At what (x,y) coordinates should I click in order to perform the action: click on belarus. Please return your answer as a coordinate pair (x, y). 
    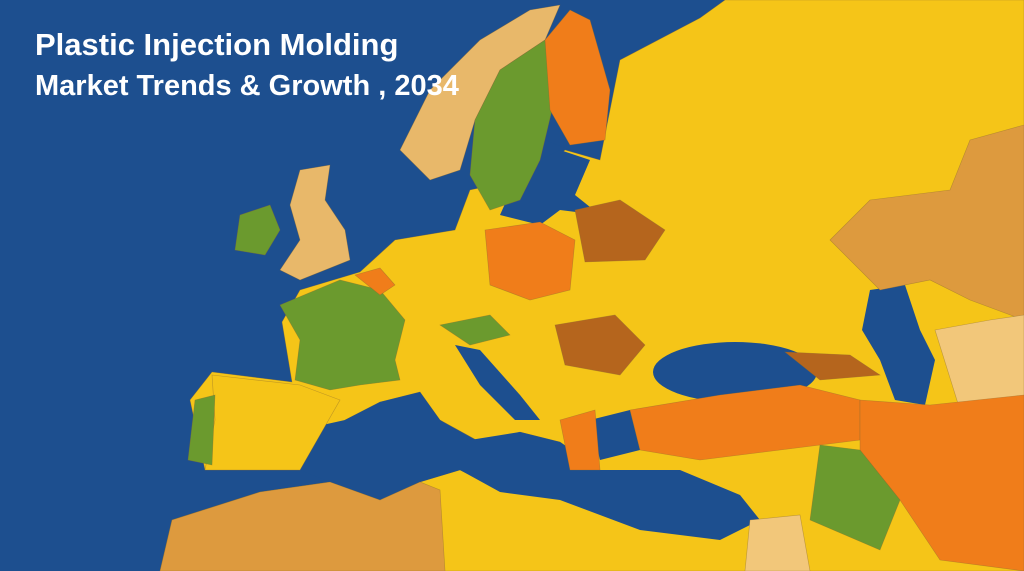
    Looking at the image, I should click on (620, 231).